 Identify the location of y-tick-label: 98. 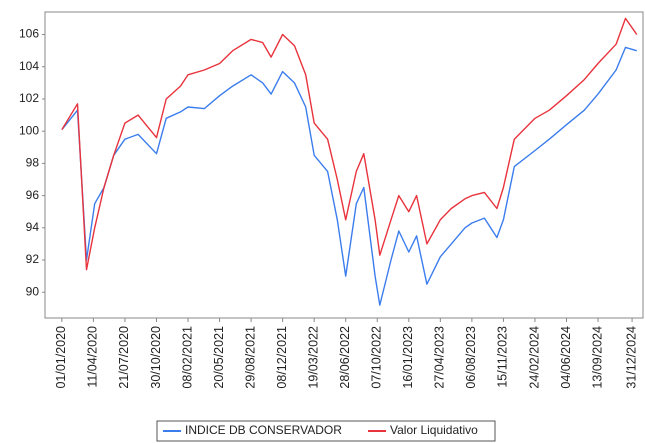
(33, 163).